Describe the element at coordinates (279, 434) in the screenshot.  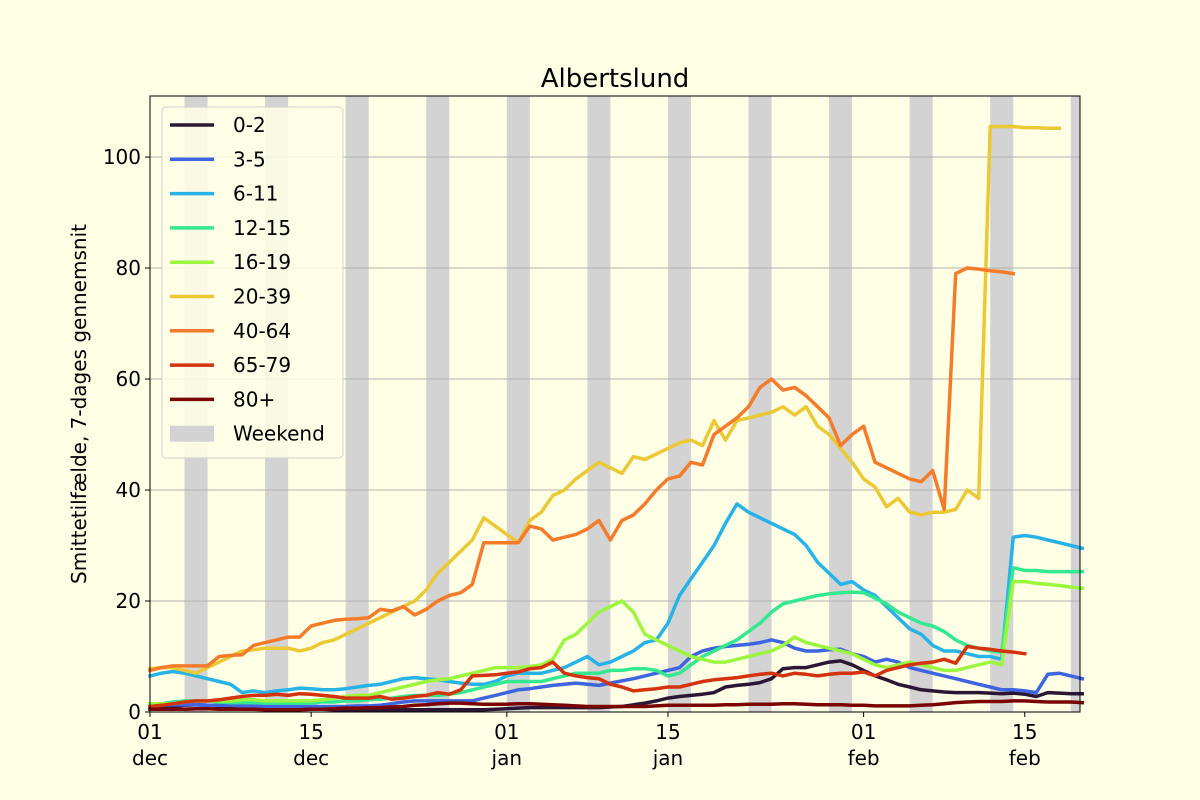
I see `legend-label: Weekend` at that location.